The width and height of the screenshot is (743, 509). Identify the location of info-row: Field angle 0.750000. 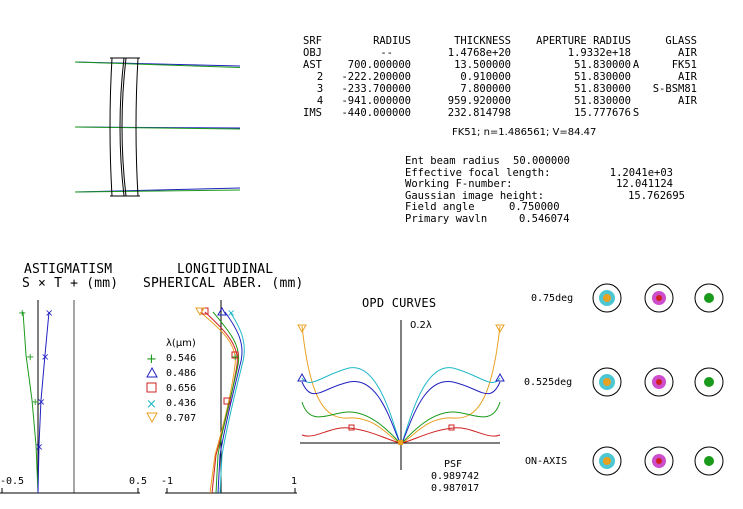
(482, 207).